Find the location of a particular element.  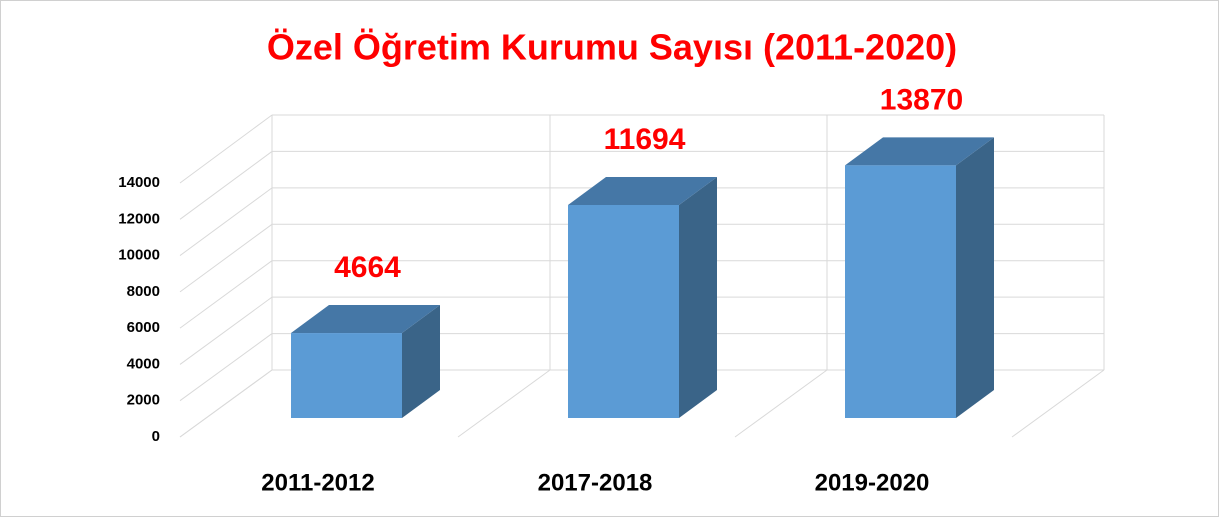

data-label: 4664 is located at coordinates (367, 267).